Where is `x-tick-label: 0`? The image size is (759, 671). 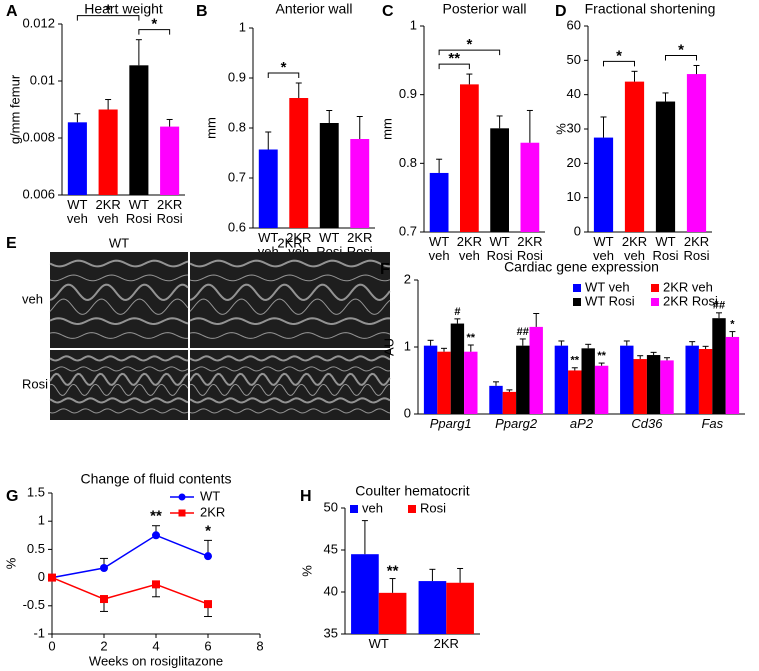
x-tick-label: 0 is located at coordinates (51, 645).